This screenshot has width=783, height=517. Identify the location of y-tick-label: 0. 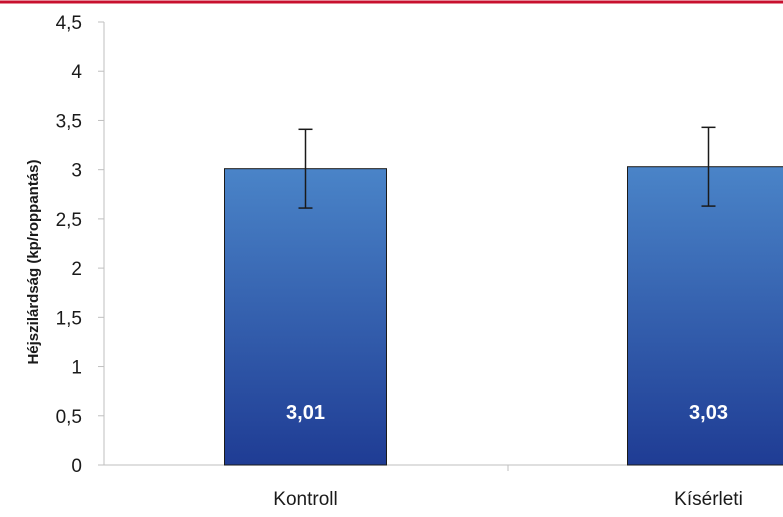
(76, 466).